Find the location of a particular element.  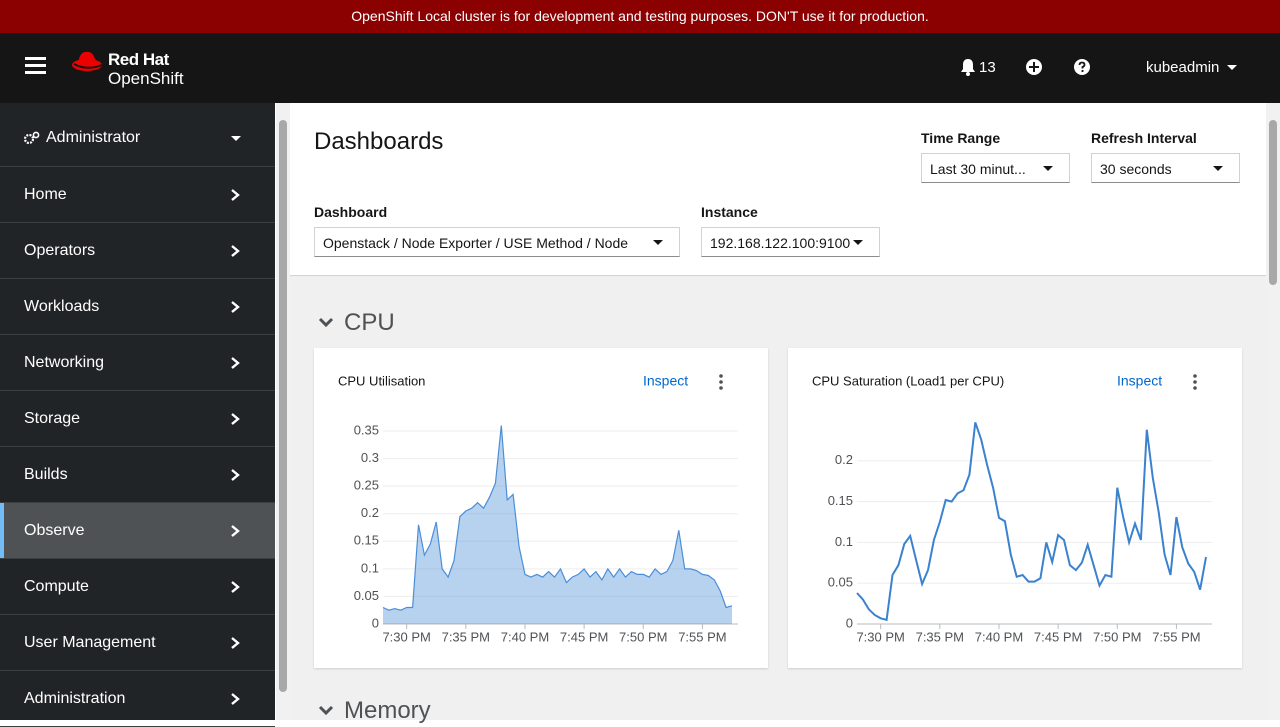

nav-label: User Management is located at coordinates (90, 642).